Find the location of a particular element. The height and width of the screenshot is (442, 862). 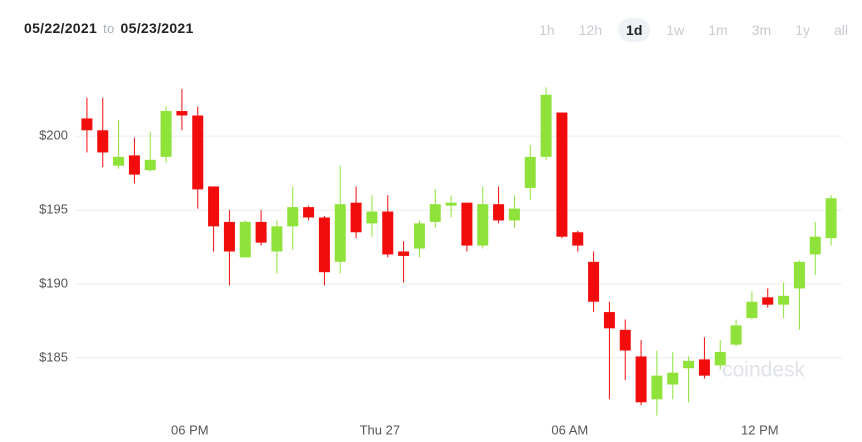

range-selector: 1h 12h 1d 1w 1m 3m 1y all is located at coordinates (689, 30).